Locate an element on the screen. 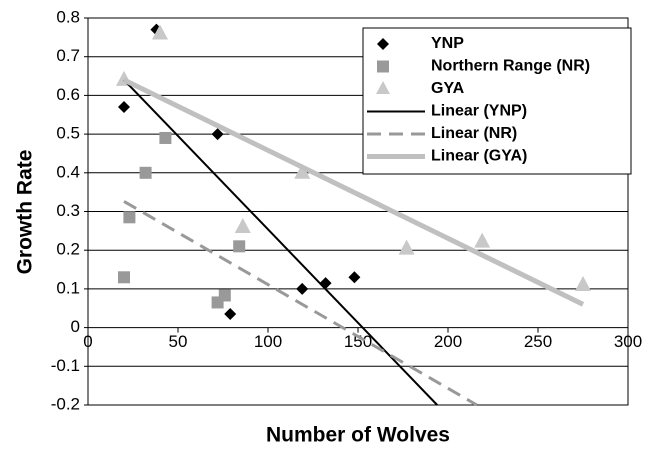 This screenshot has height=455, width=650. x-axis-label: Number of Wolves is located at coordinates (358, 435).